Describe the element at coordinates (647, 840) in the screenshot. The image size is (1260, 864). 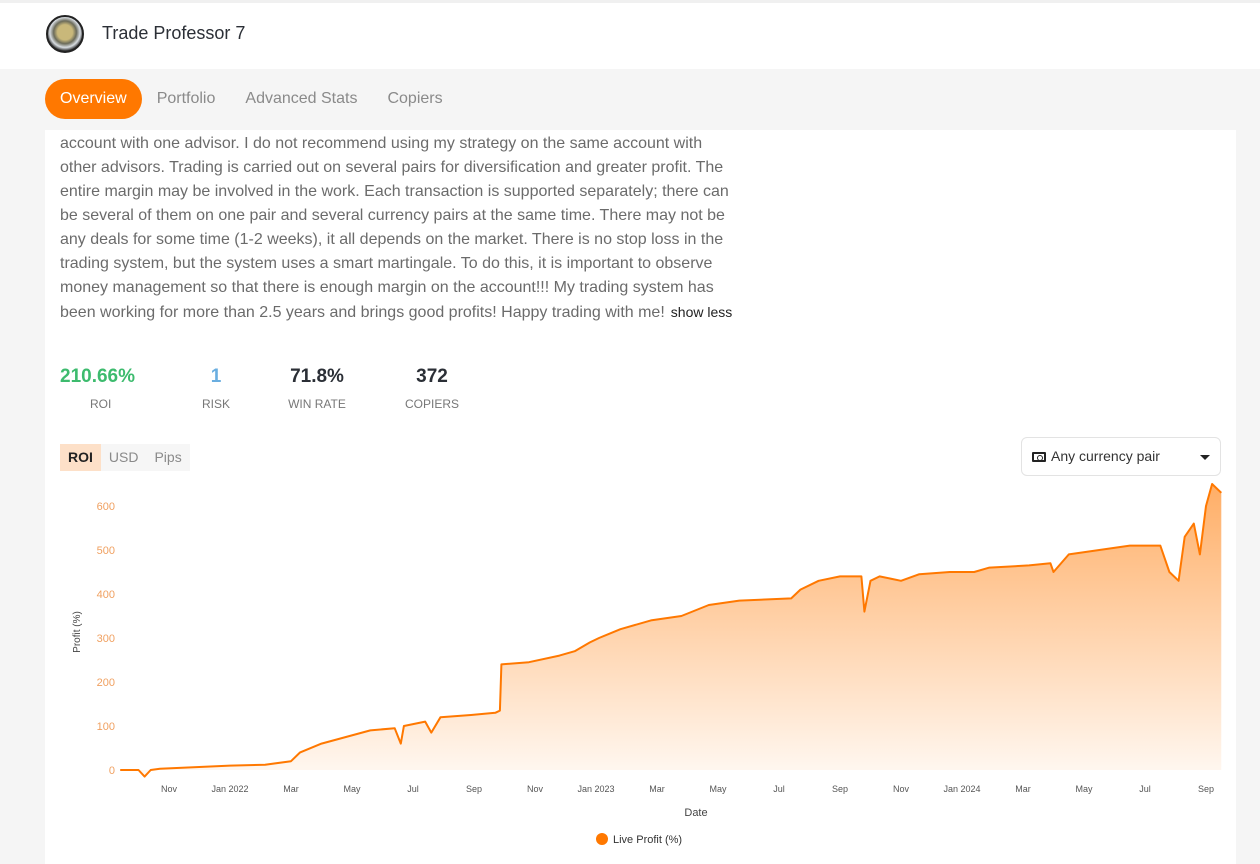
I see `legend-label: Live Profit (%)` at that location.